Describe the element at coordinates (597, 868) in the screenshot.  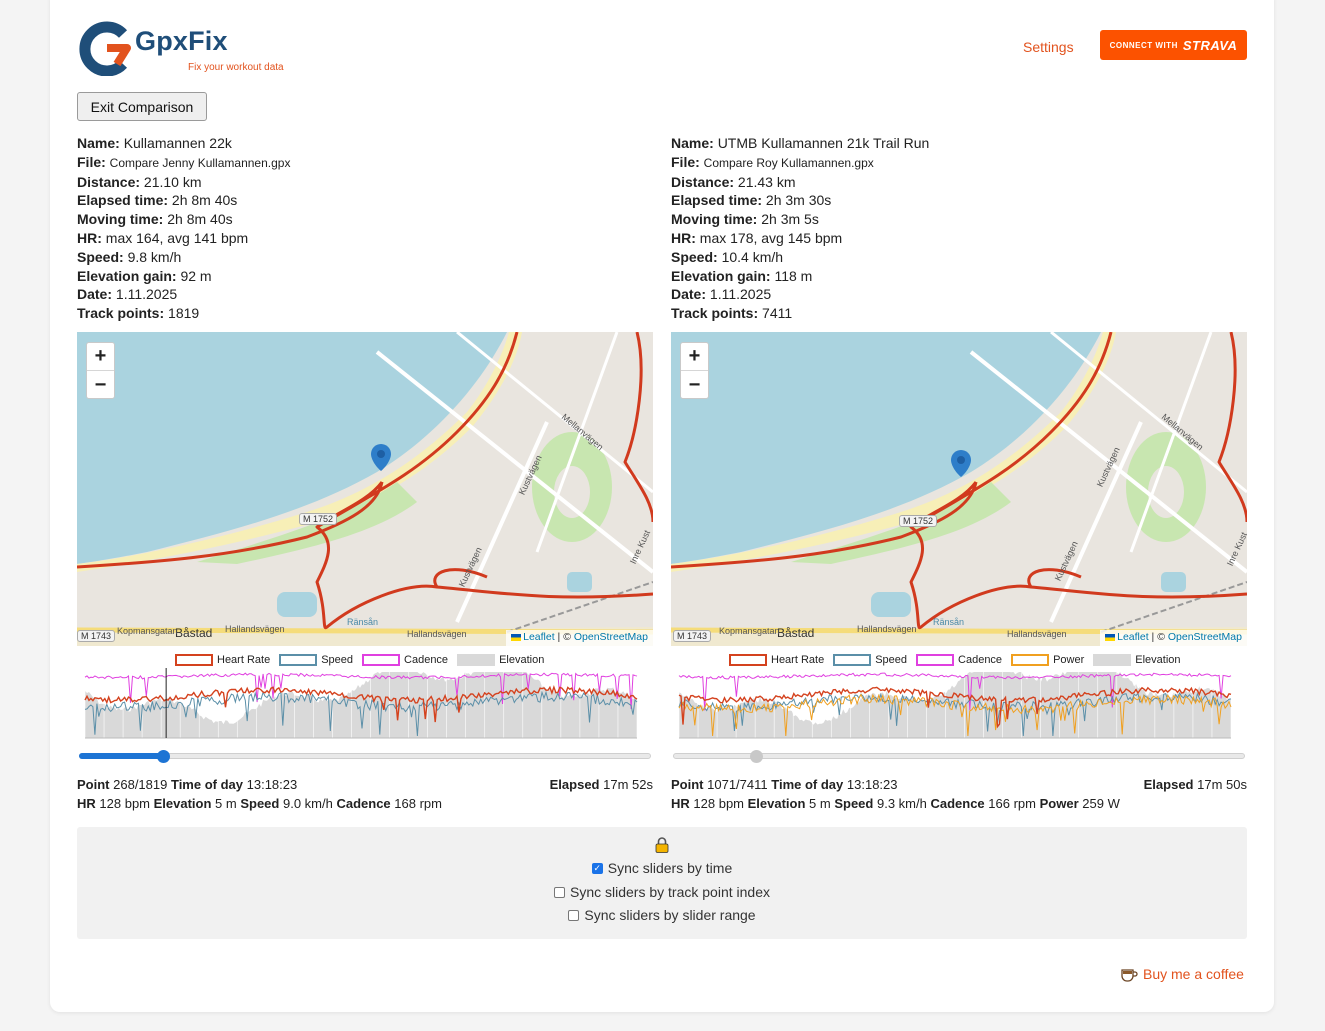
I see `sync-by-time-checkbox: ✓` at that location.